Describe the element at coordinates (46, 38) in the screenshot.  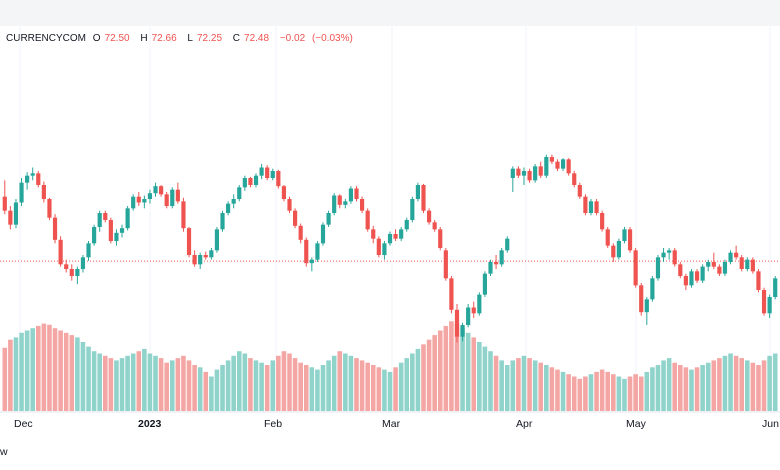
I see `symbol-label: CURRENCYCOM` at that location.